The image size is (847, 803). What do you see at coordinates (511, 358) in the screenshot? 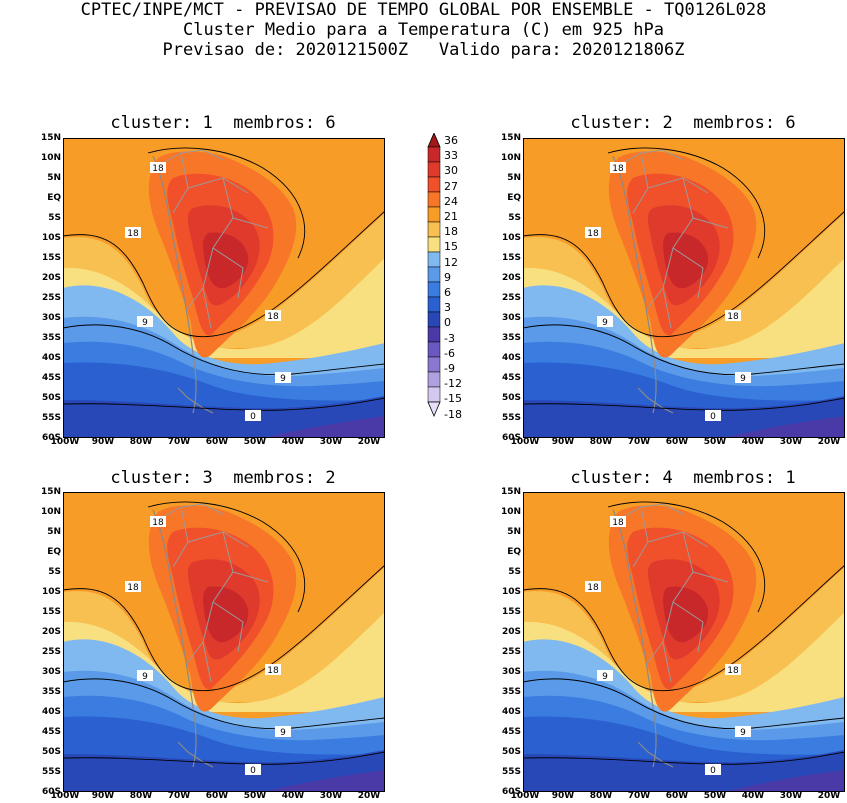
I see `latitude-label: 40S` at bounding box center [511, 358].